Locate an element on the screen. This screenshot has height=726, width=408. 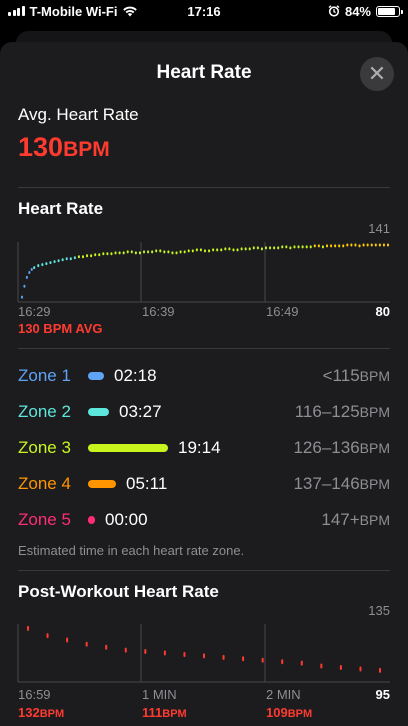
heart-rate-section-title: Heart Rate is located at coordinates (61, 208).